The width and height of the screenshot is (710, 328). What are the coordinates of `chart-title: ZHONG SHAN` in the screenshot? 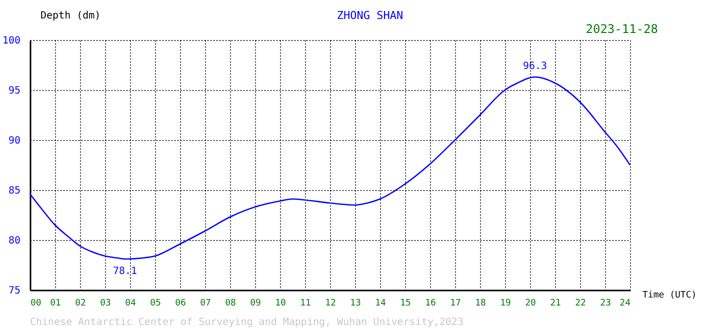 It's located at (370, 15).